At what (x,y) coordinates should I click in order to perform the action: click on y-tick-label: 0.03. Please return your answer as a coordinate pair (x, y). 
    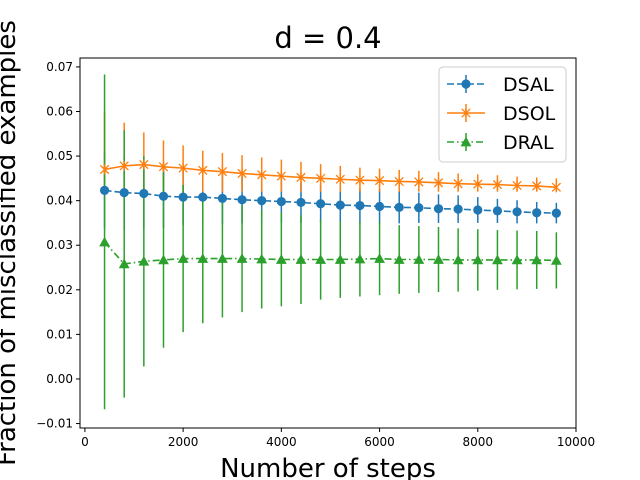
    Looking at the image, I should click on (59, 245).